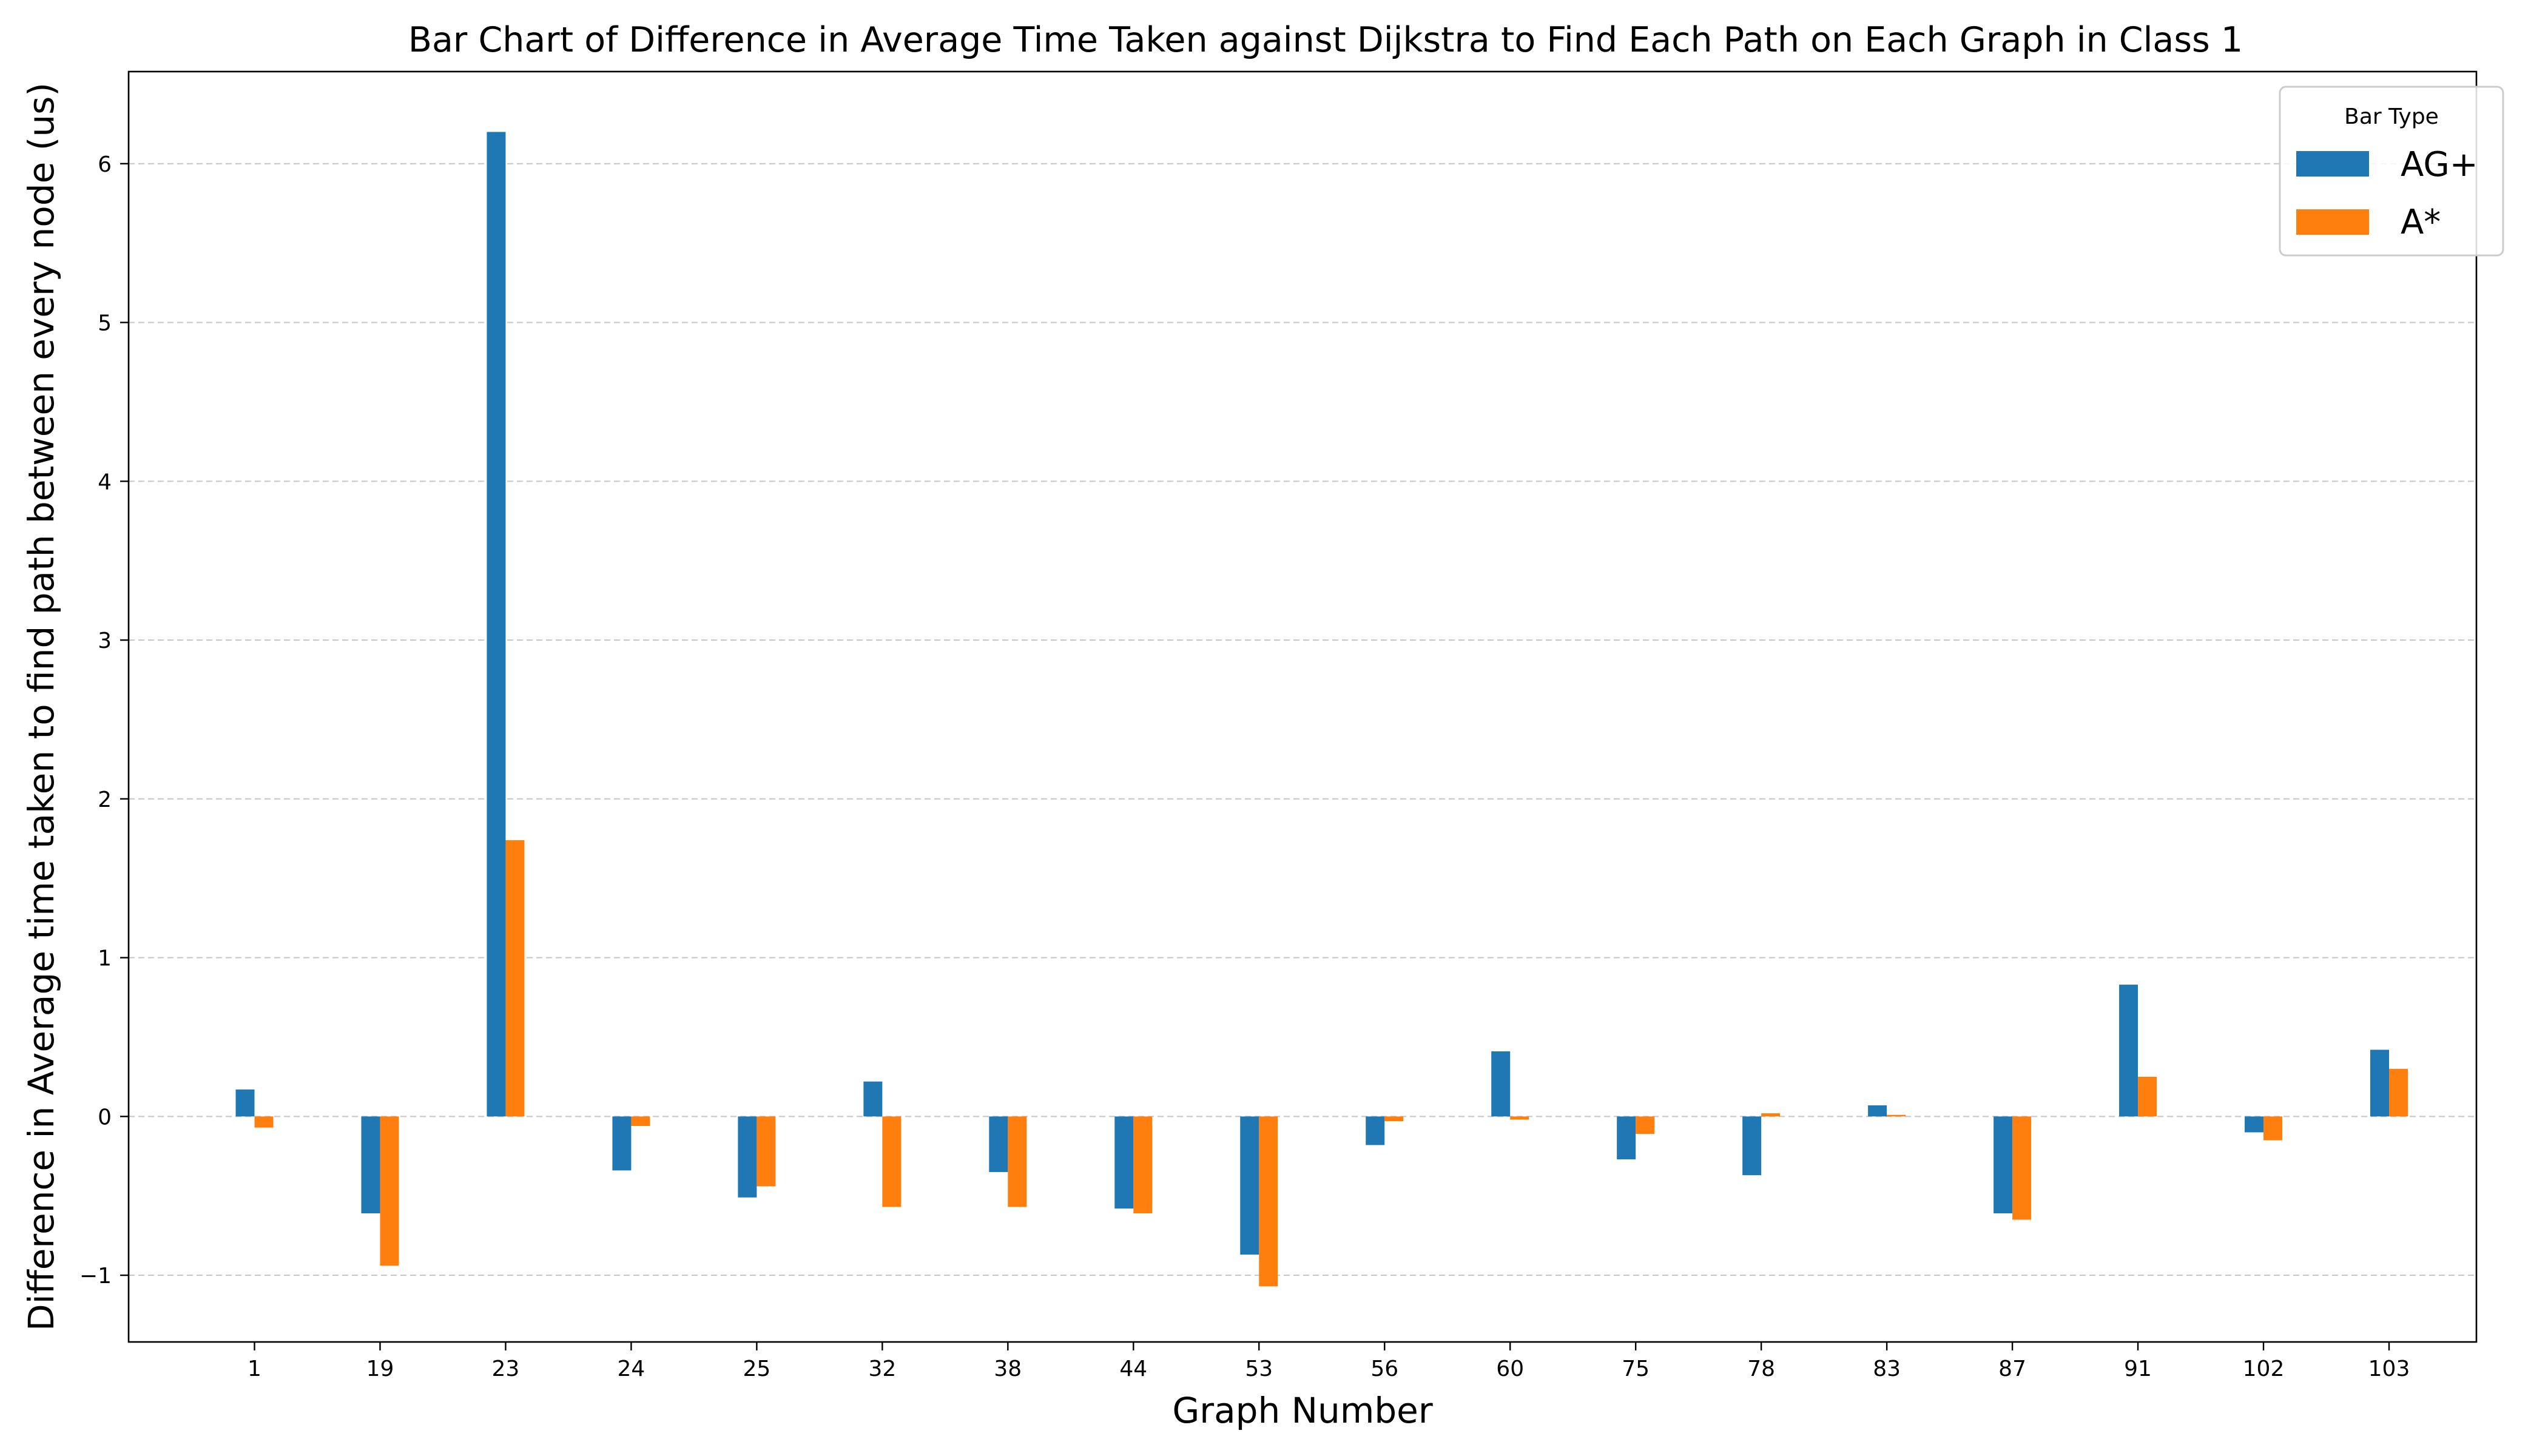 The image size is (2548, 1456). What do you see at coordinates (882, 1369) in the screenshot?
I see `x-tick-label: 32` at bounding box center [882, 1369].